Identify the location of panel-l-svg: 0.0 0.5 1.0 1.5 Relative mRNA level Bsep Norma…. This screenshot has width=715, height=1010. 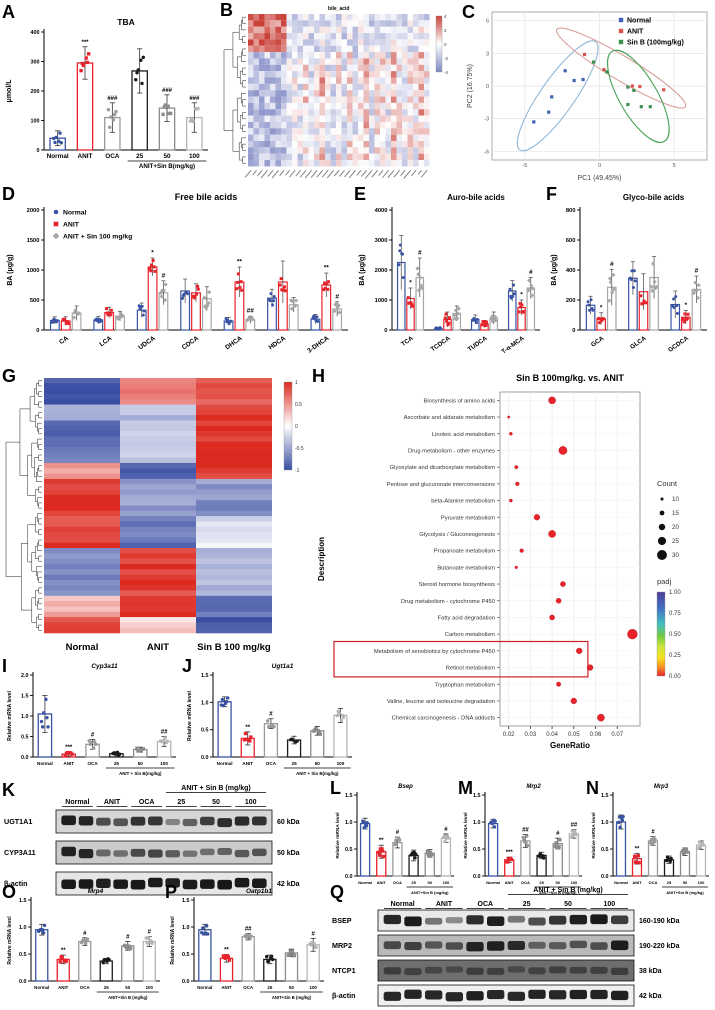
(394, 839).